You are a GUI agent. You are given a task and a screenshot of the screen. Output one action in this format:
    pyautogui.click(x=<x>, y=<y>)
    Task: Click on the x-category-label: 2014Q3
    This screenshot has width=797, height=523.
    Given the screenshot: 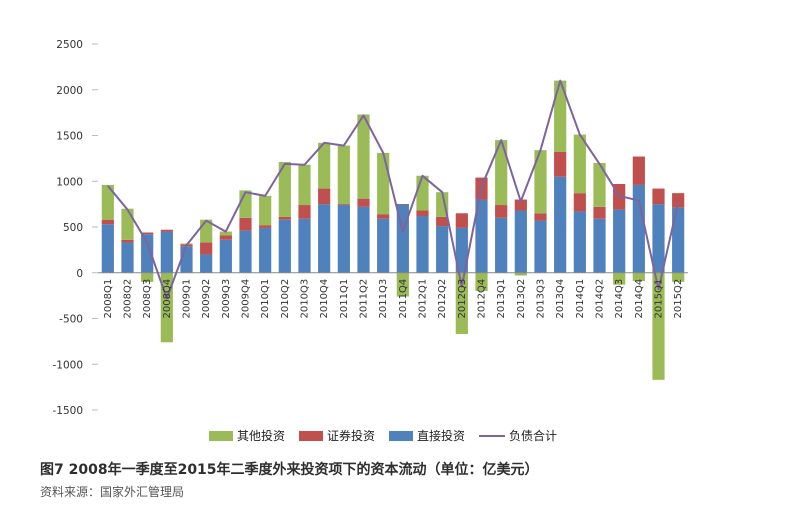 What is the action you would take?
    pyautogui.click(x=619, y=299)
    